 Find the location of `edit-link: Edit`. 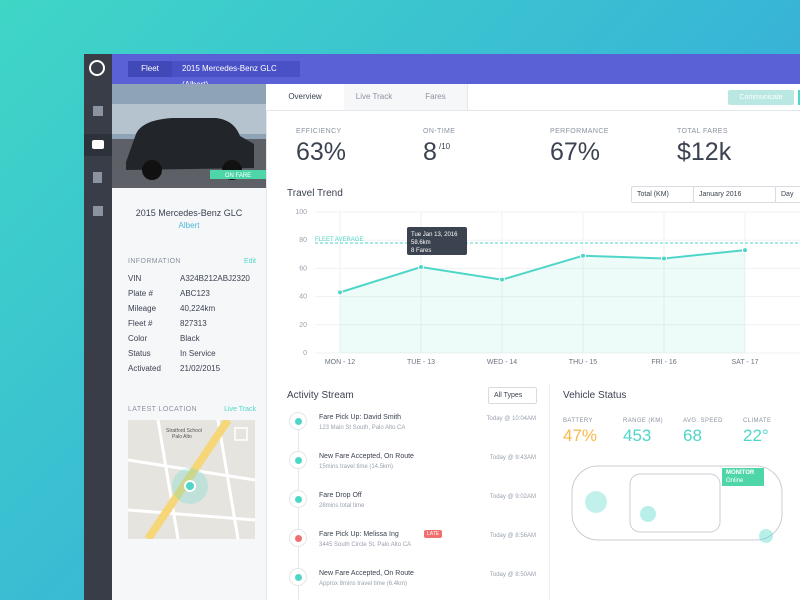

edit-link: Edit is located at coordinates (249, 261).